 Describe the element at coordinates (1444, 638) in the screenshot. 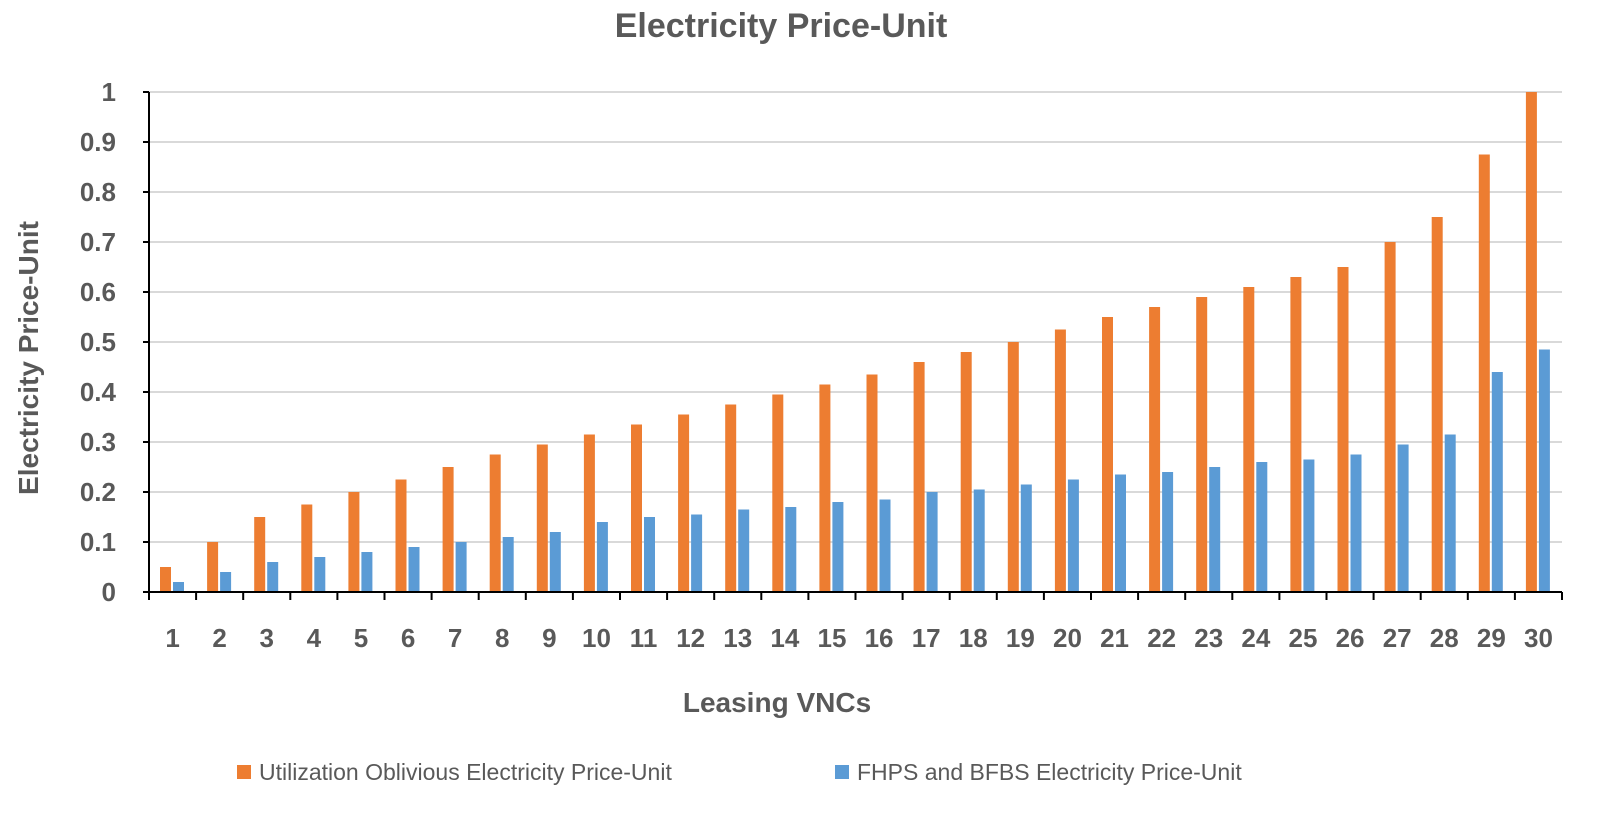

I see `x-tick-label: 28` at that location.